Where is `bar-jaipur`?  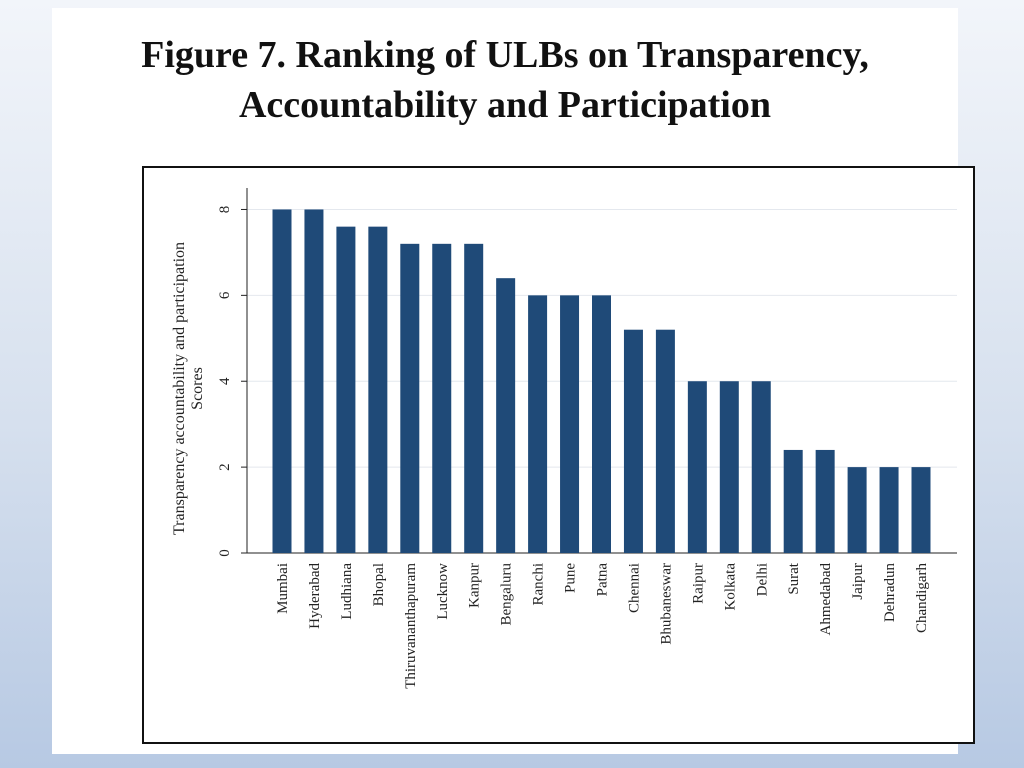 bar-jaipur is located at coordinates (857, 510).